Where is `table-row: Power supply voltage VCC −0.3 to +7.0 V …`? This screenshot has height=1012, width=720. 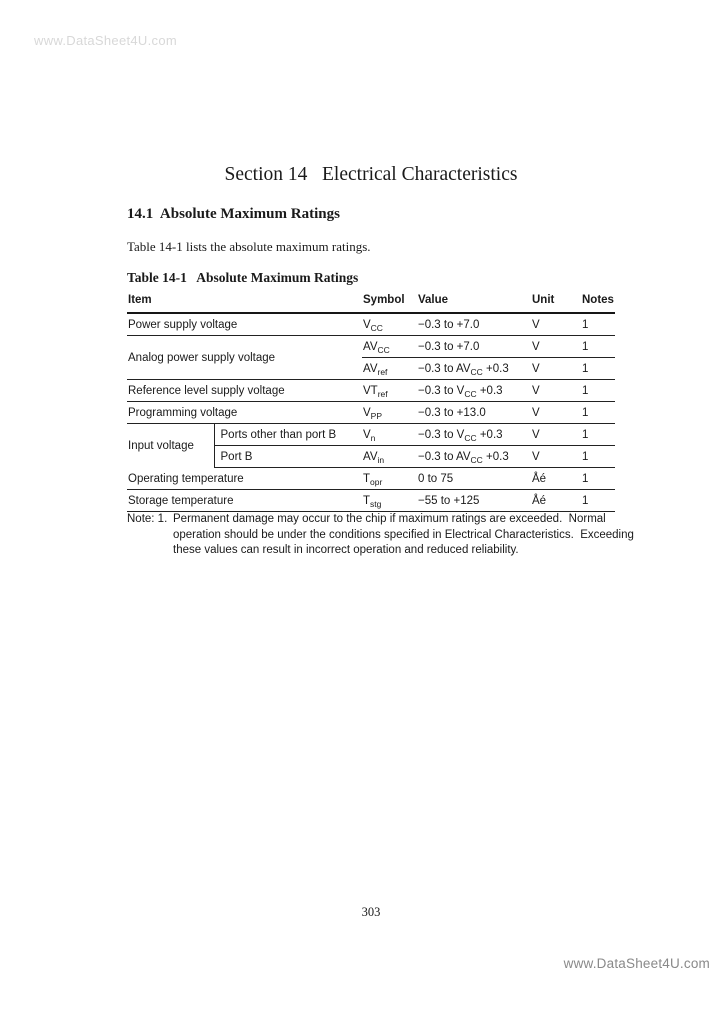 table-row: Power supply voltage VCC −0.3 to +7.0 V … is located at coordinates (371, 324).